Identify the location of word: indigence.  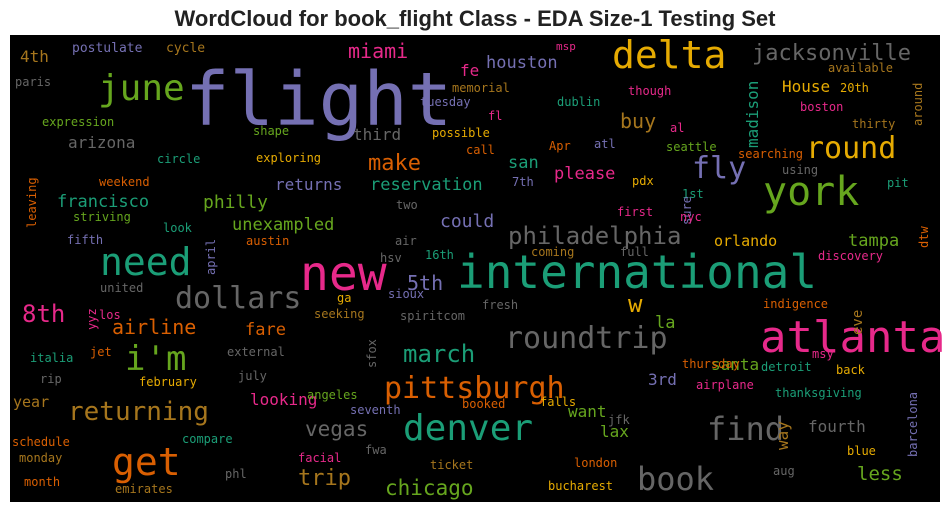
(795, 304).